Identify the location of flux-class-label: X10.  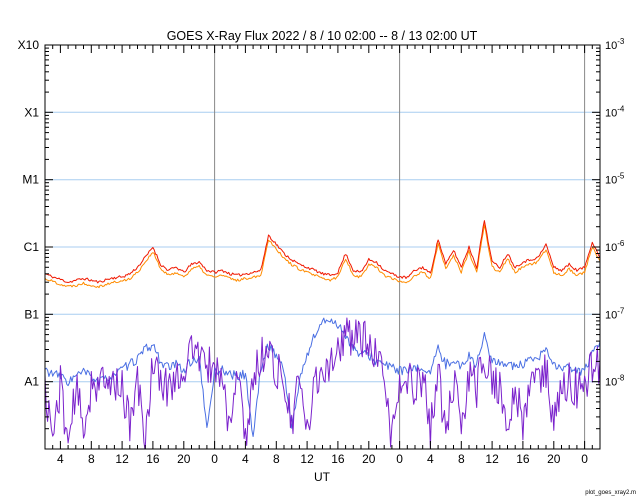
(29, 45).